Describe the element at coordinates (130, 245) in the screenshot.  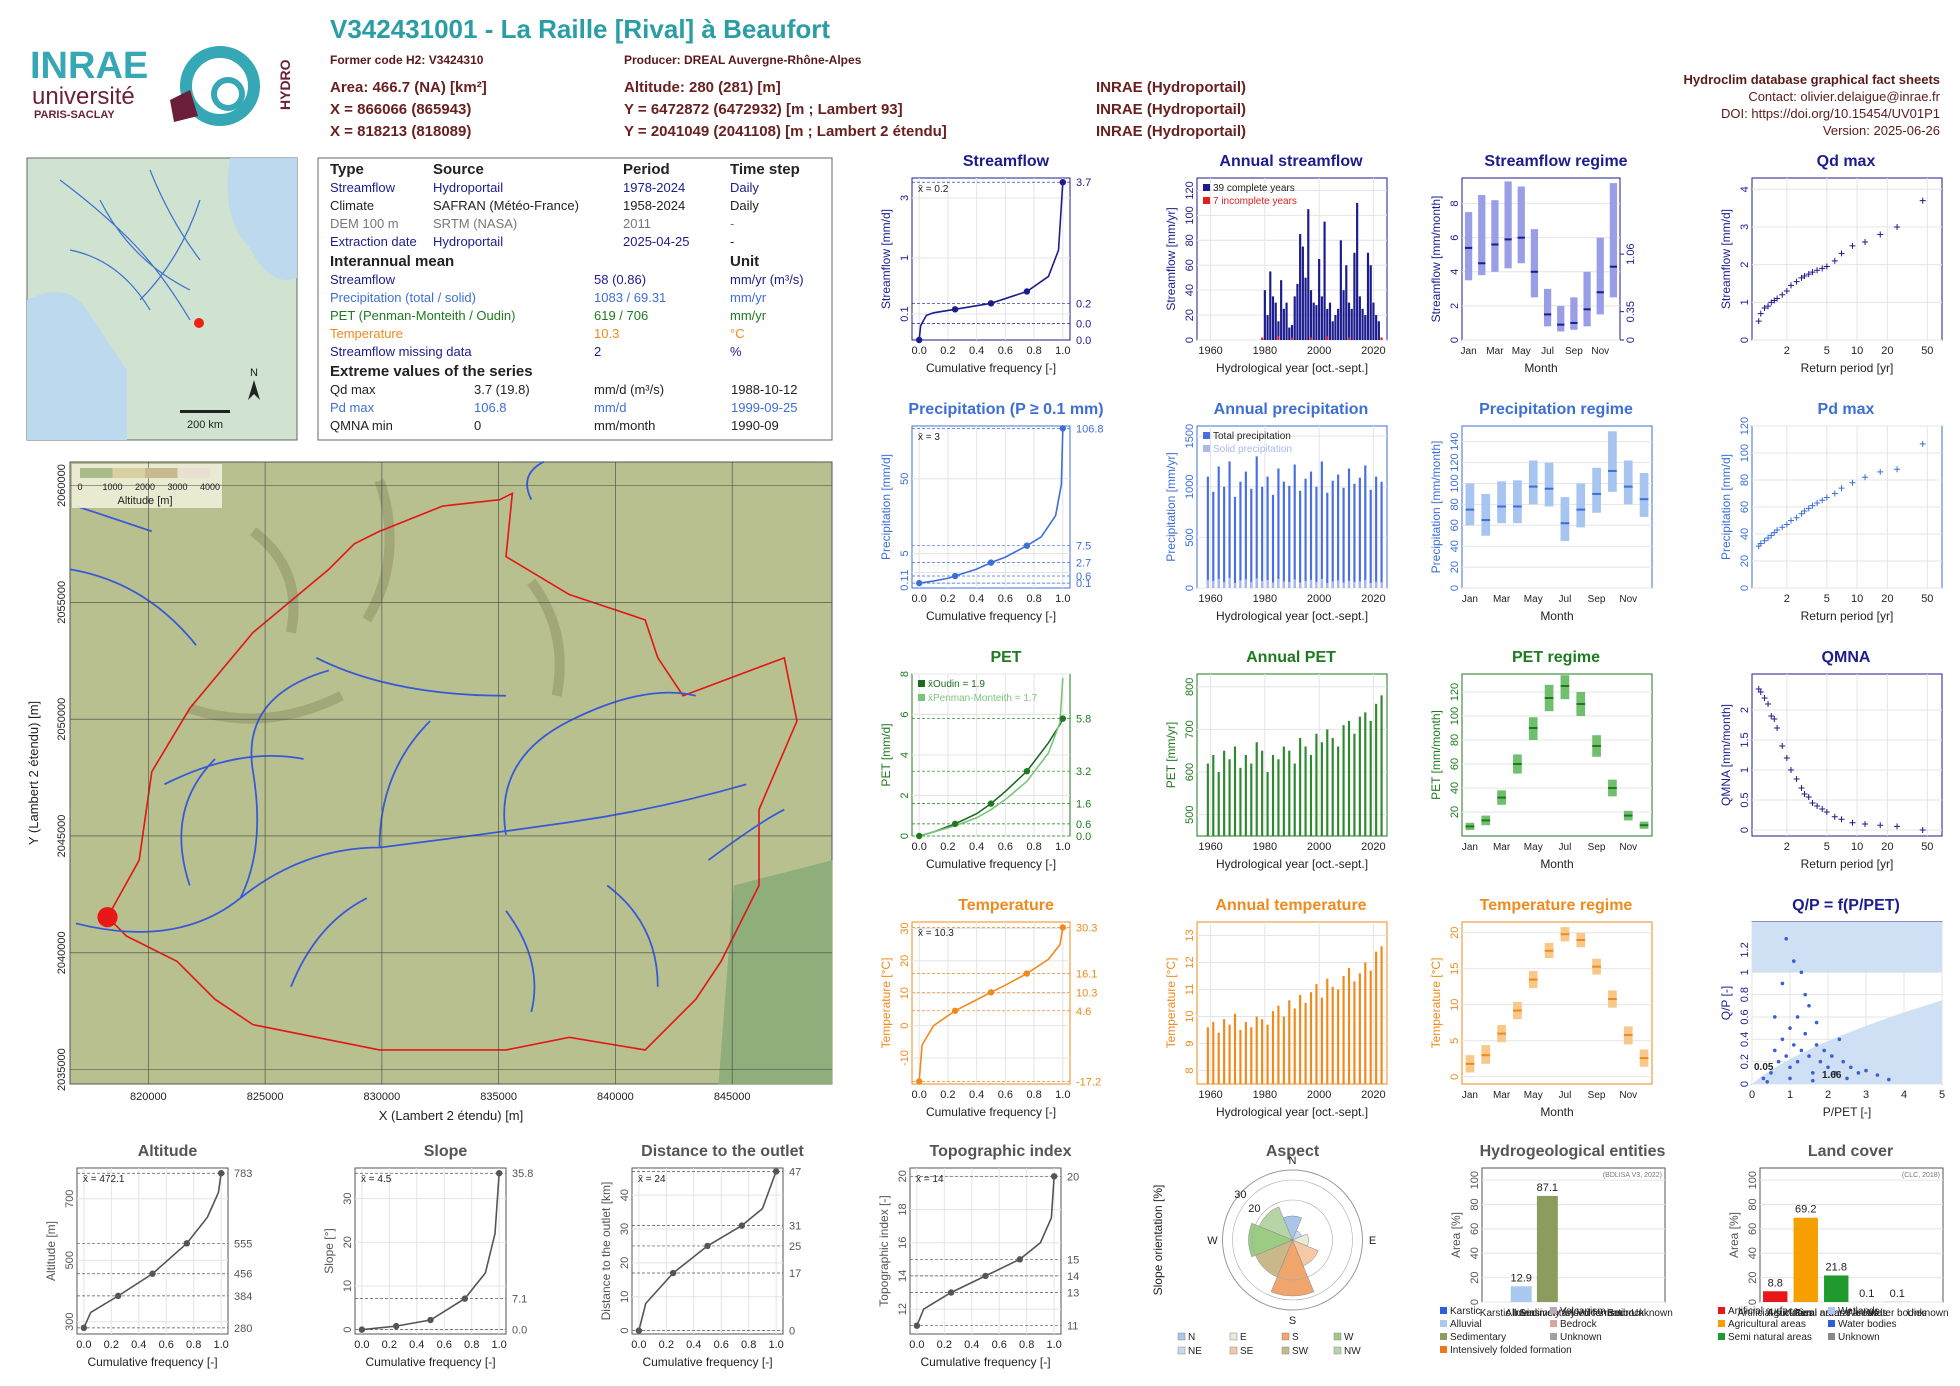
I see `inset-rivers` at that location.